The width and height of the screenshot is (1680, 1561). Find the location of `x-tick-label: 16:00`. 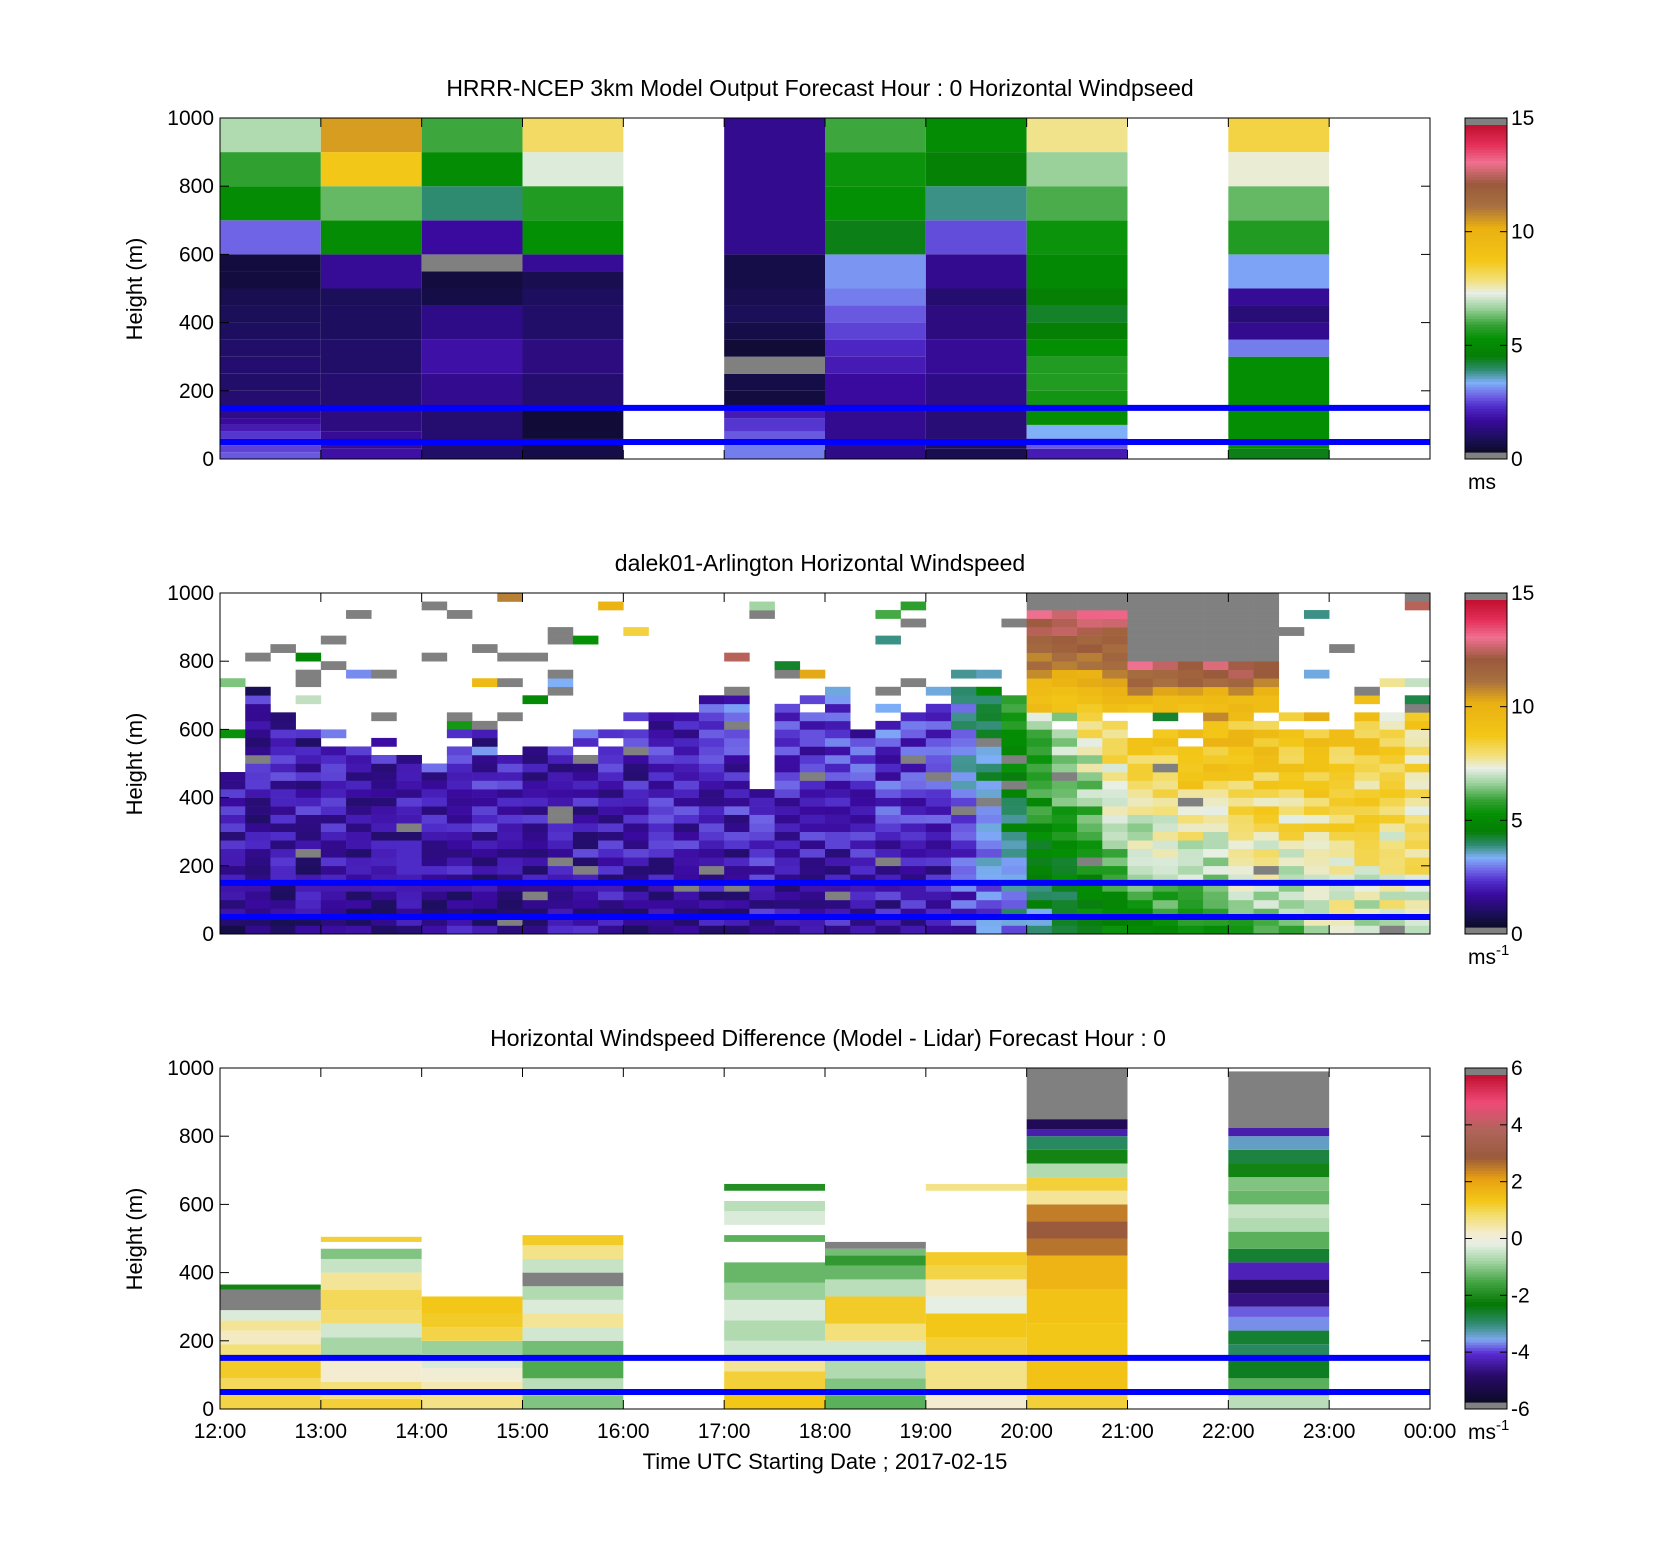

x-tick-label: 16:00 is located at coordinates (623, 1431).